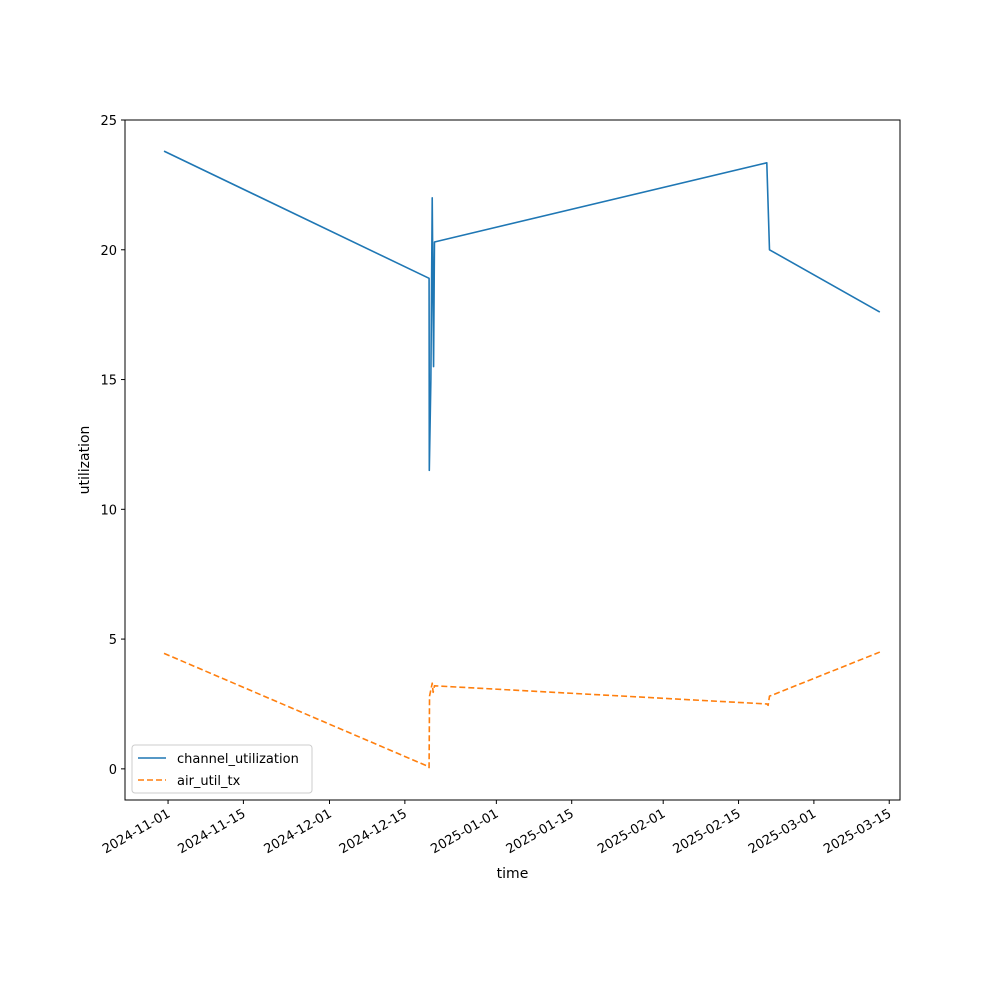  Describe the element at coordinates (108, 251) in the screenshot. I see `y-tick-label: 20` at that location.